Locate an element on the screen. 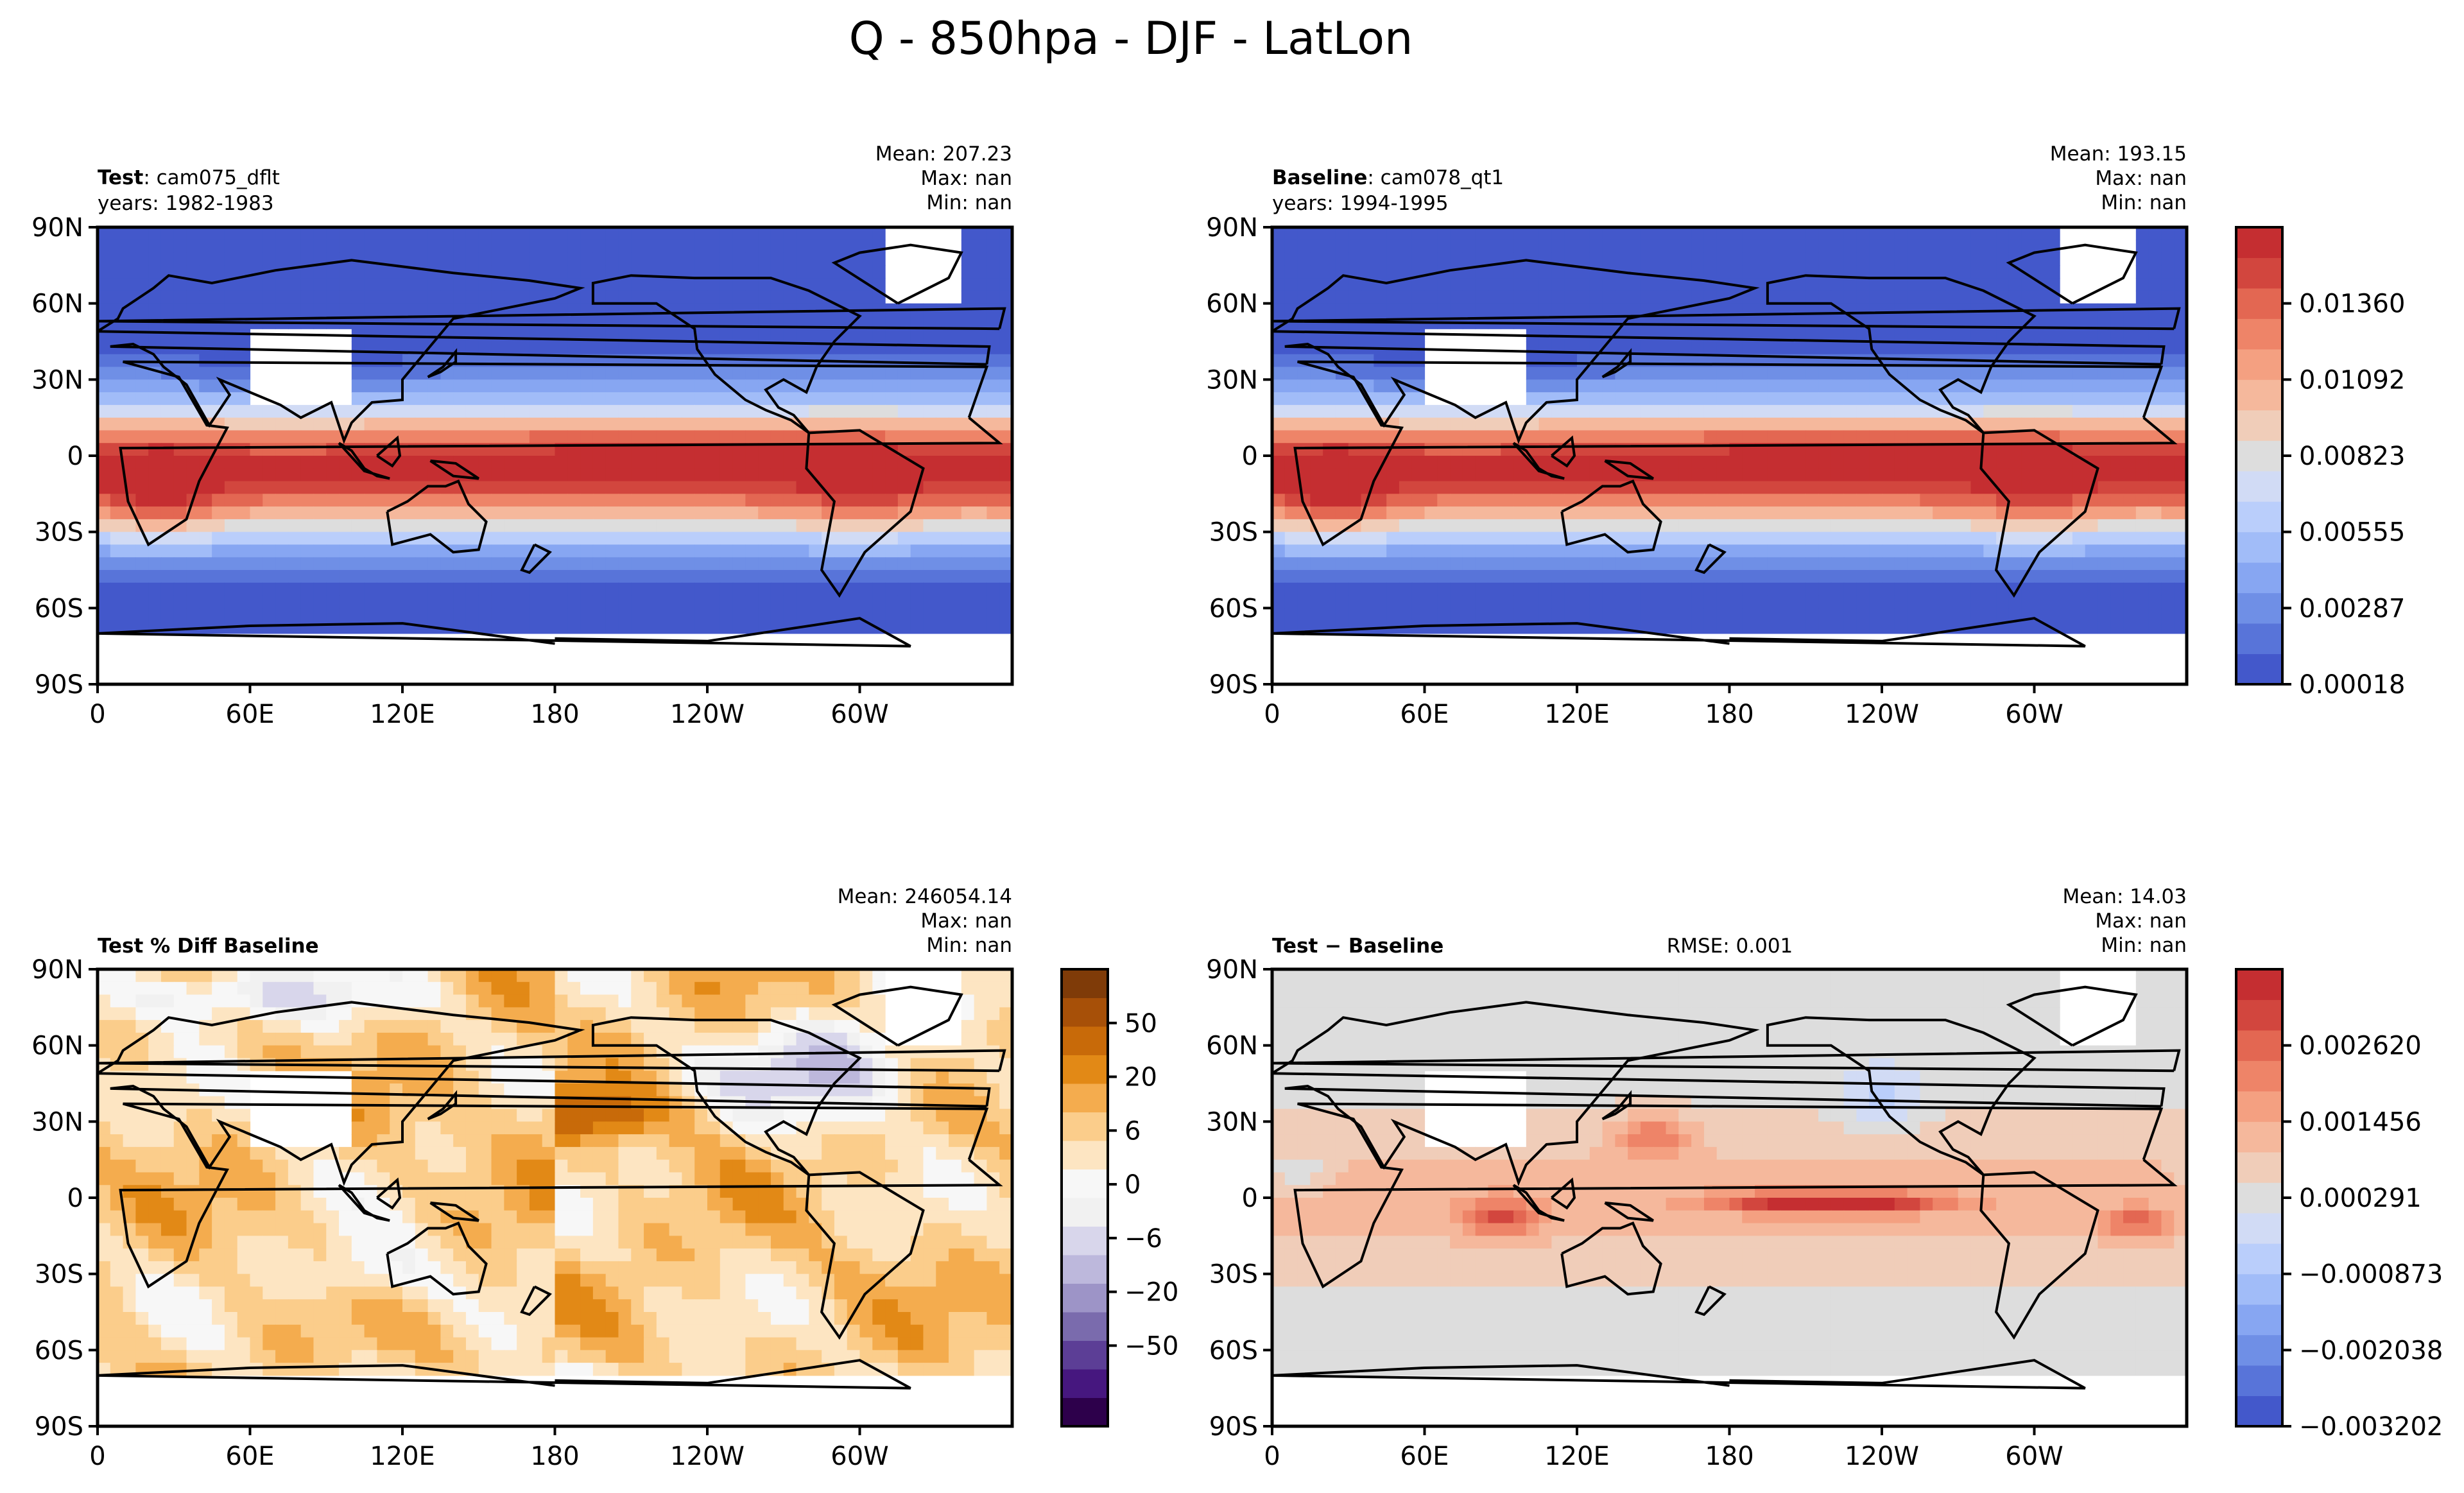 The height and width of the screenshot is (1493, 2464). lat-tick-label: 90S is located at coordinates (59, 685).